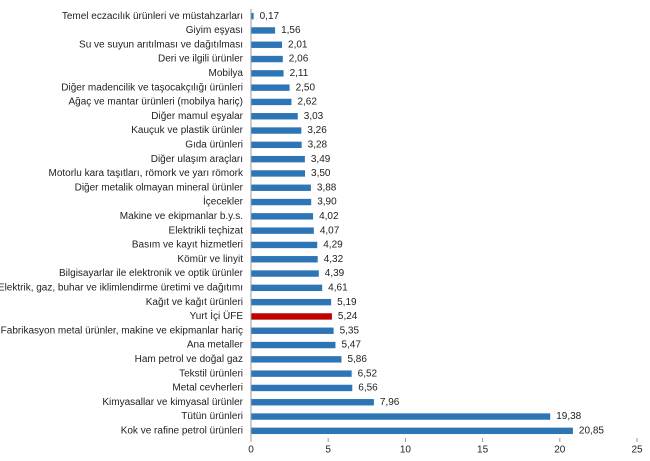 This screenshot has width=650, height=461. Describe the element at coordinates (215, 345) in the screenshot. I see `category-label: Ana metaller` at that location.